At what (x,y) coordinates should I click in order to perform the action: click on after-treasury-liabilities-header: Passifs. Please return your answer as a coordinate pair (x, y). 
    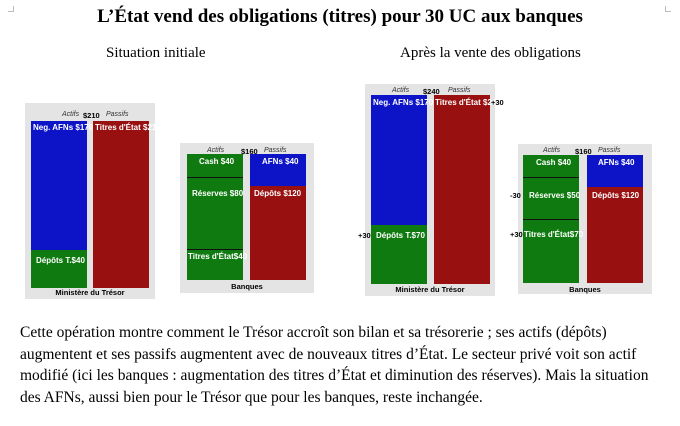
    Looking at the image, I should click on (459, 90).